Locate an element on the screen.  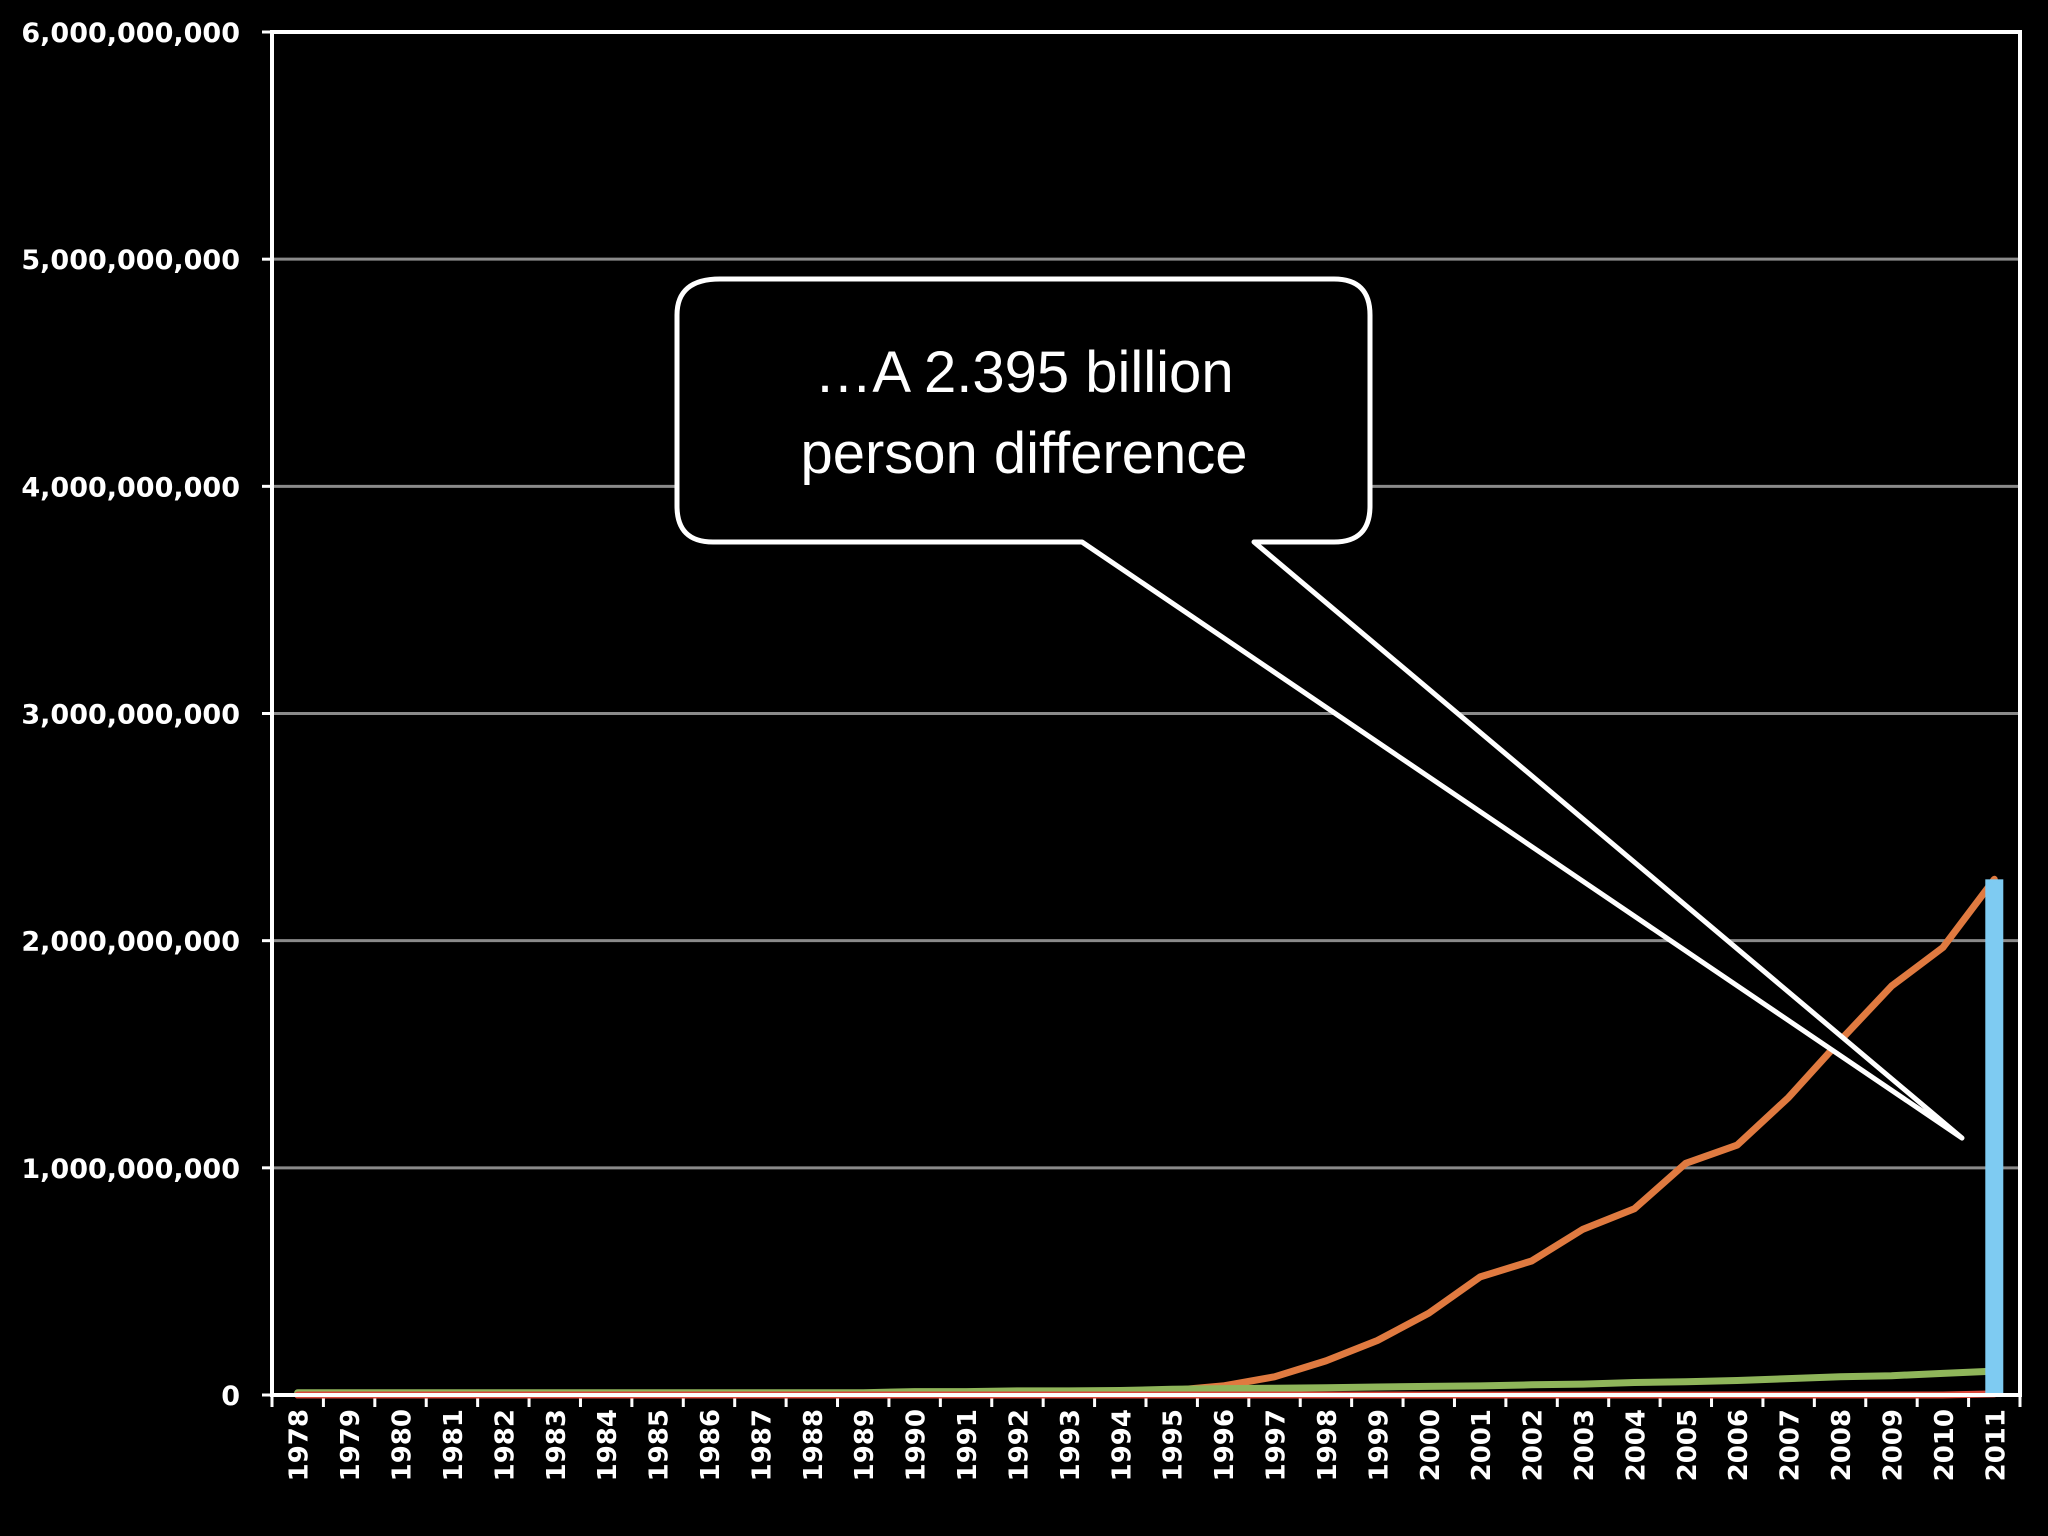
x-tick-label: 2009 is located at coordinates (1893, 1445).